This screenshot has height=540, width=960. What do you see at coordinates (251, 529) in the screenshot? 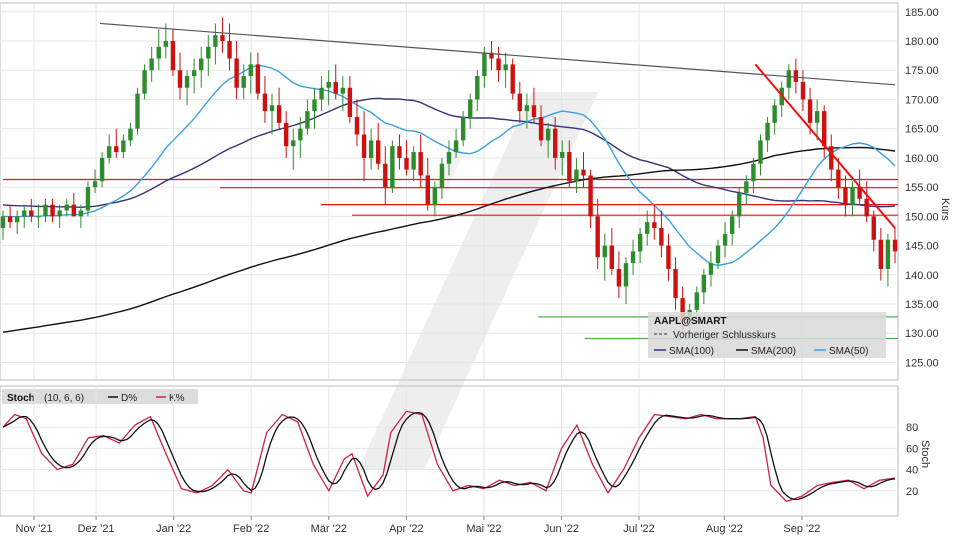
I see `x-tick-label: Feb '22` at bounding box center [251, 529].